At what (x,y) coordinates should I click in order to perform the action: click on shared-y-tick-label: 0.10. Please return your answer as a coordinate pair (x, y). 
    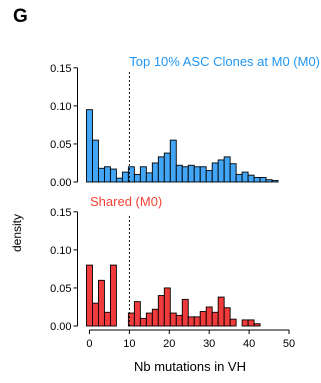
    Looking at the image, I should click on (60, 251).